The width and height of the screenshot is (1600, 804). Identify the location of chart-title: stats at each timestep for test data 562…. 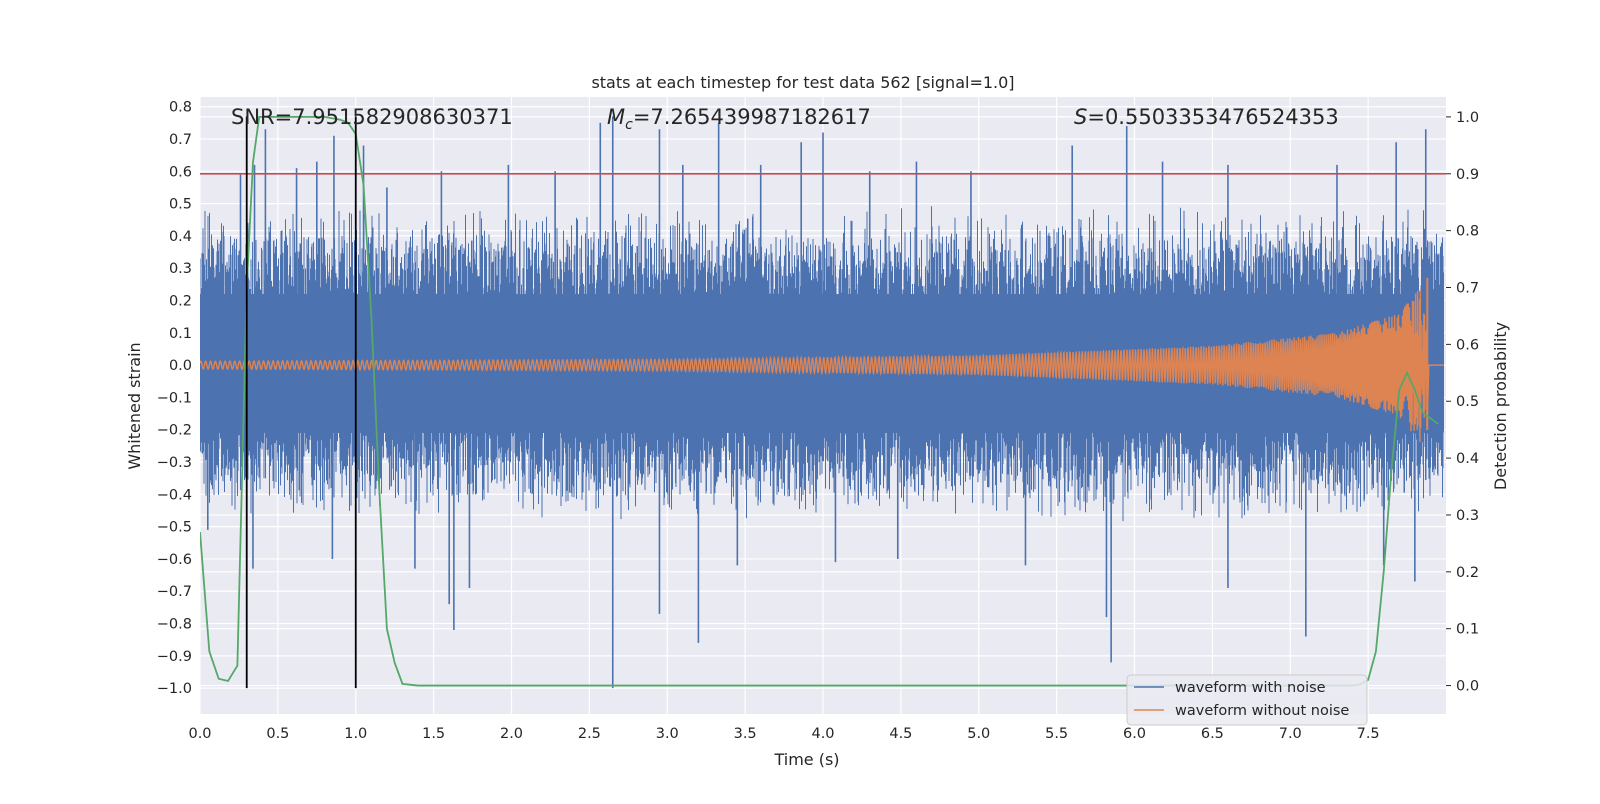
(802, 82).